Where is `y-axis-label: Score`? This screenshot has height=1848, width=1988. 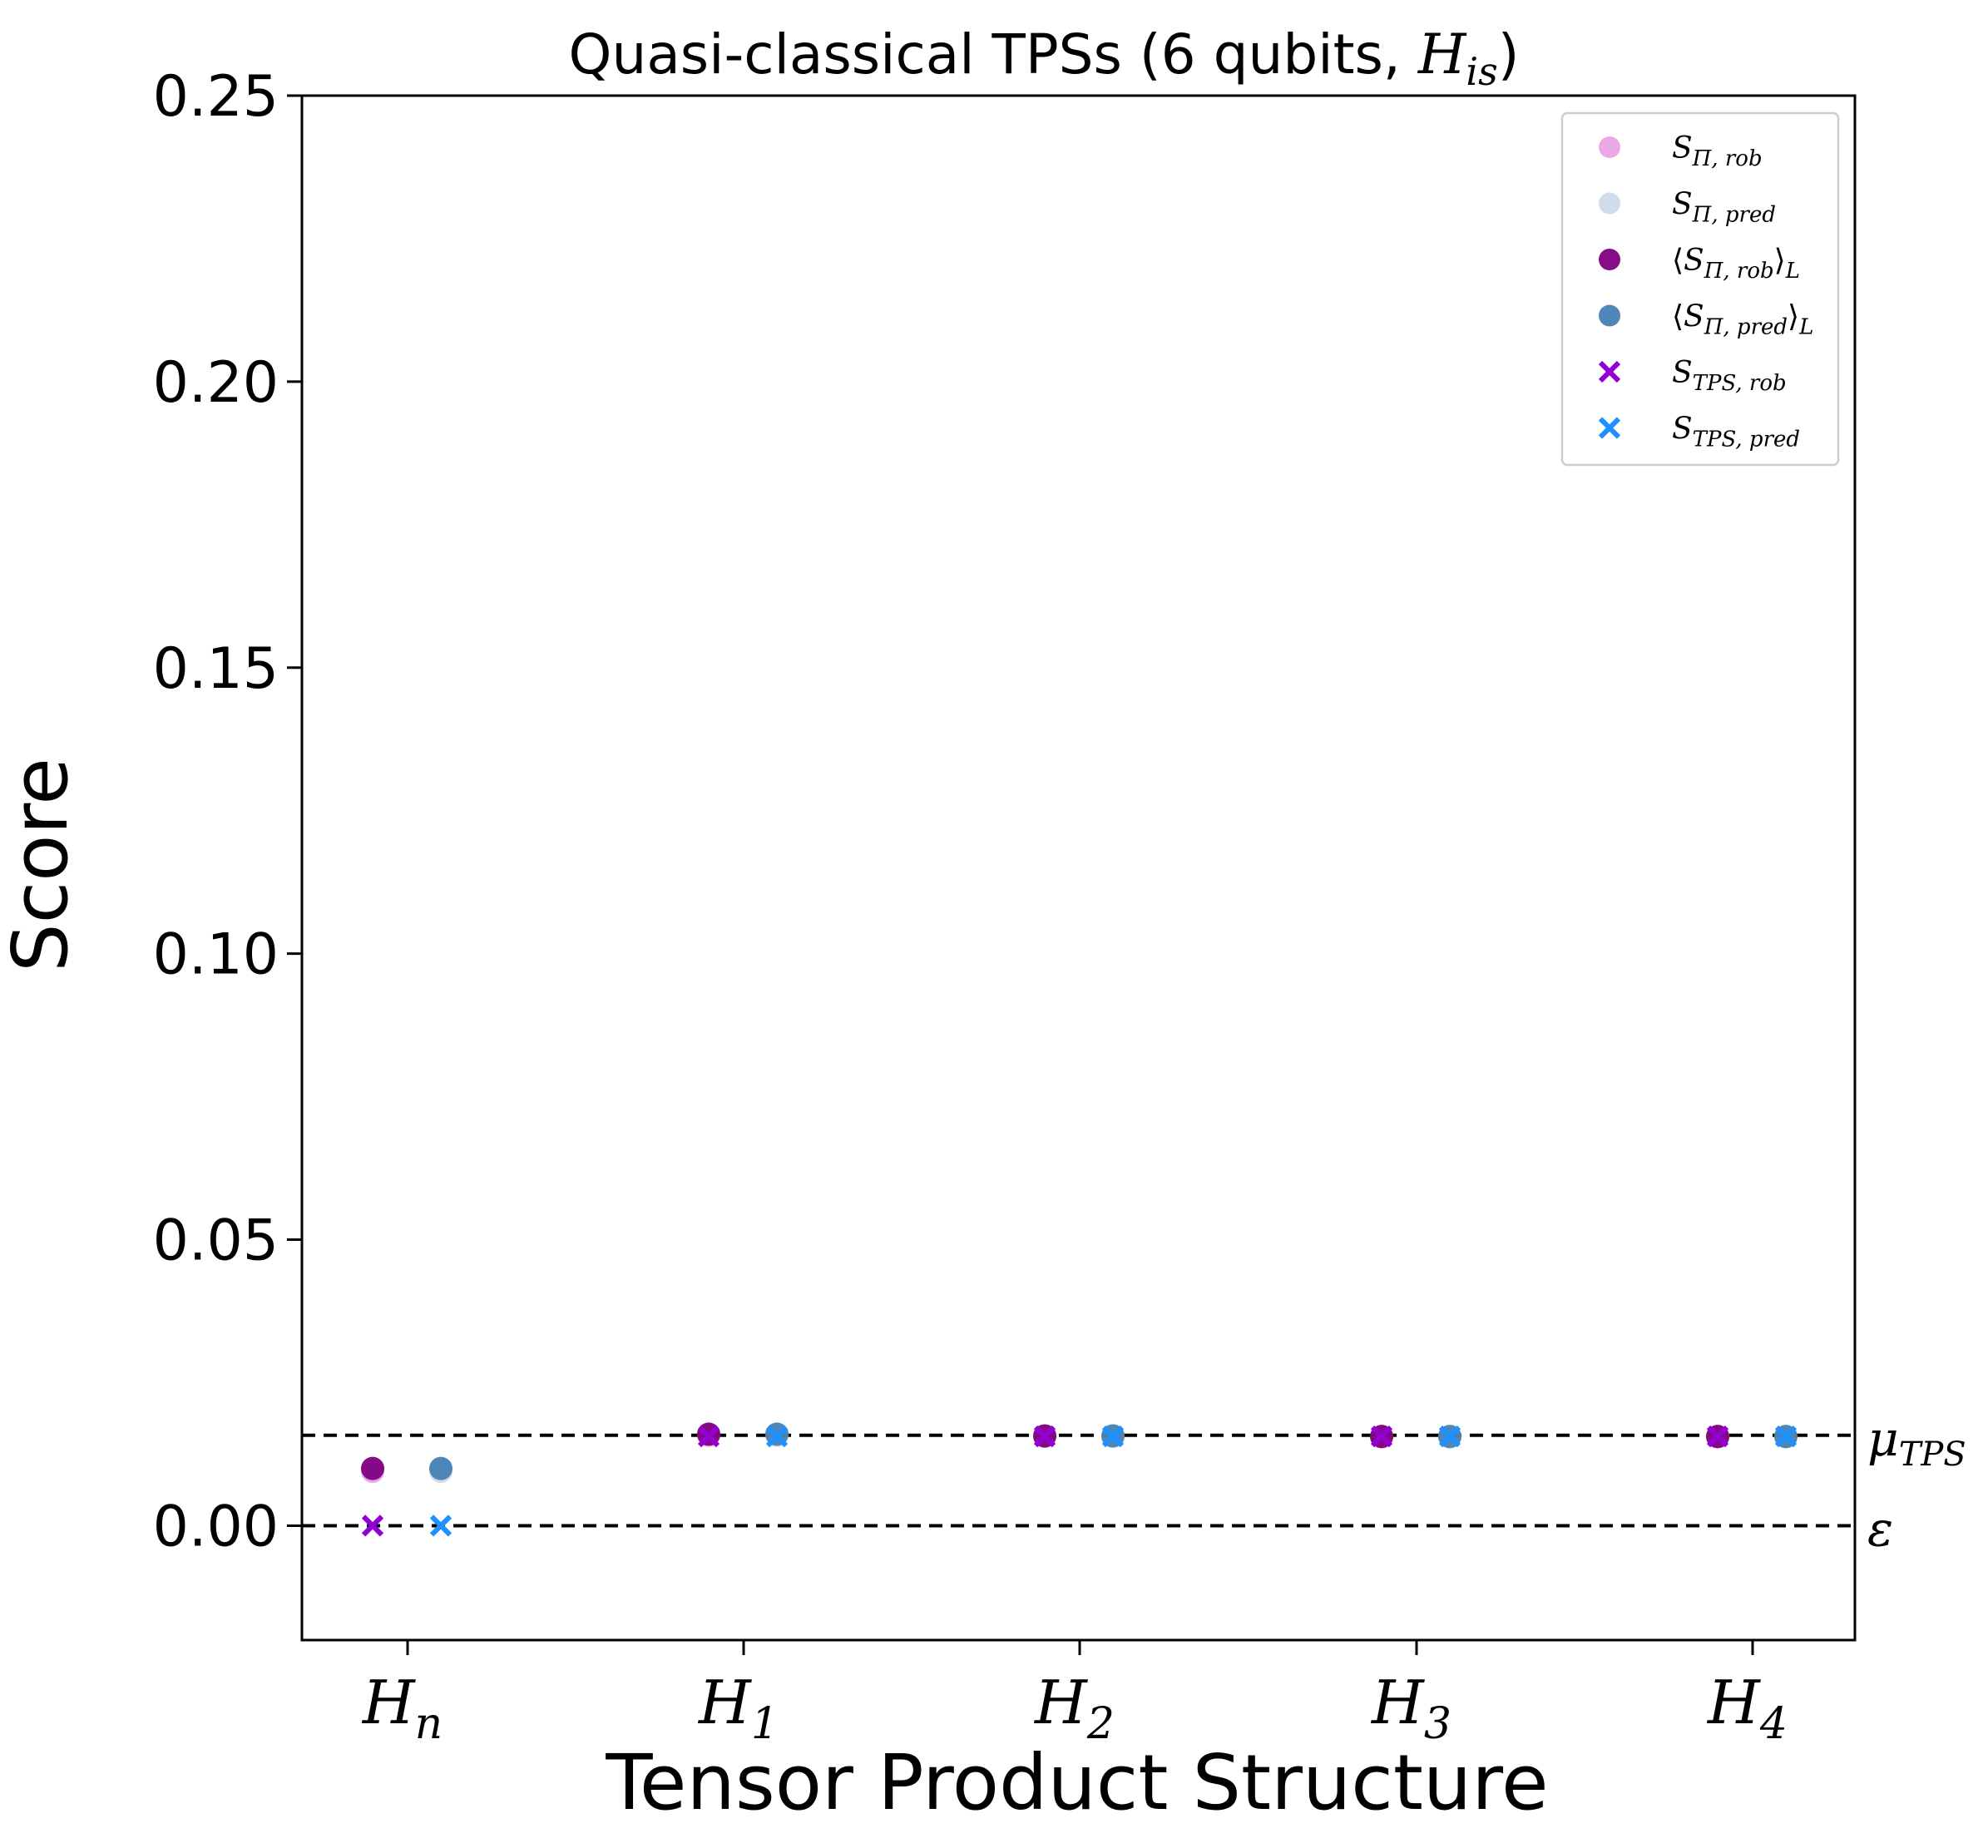 y-axis-label: Score is located at coordinates (42, 865).